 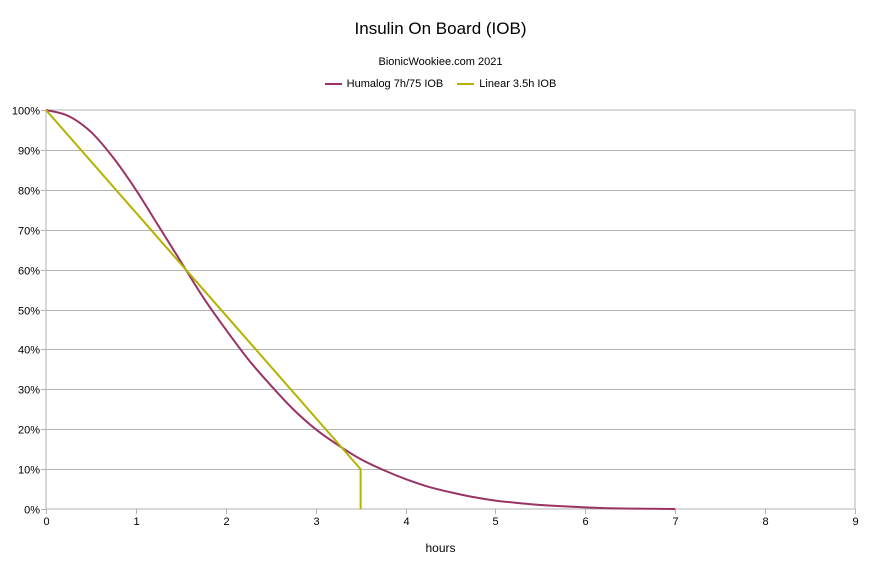 What do you see at coordinates (395, 84) in the screenshot?
I see `legend-label: Humalog 7h/75 IOB` at bounding box center [395, 84].